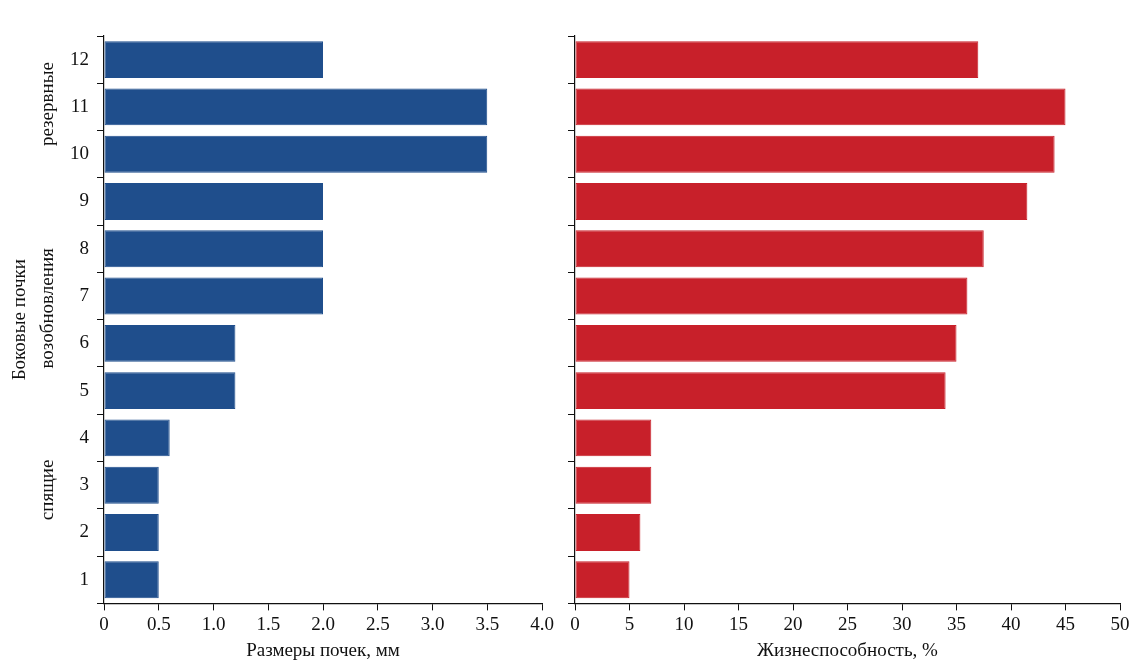 The image size is (1138, 670). Describe the element at coordinates (84, 389) in the screenshot. I see `y-tick-label: 5` at that location.